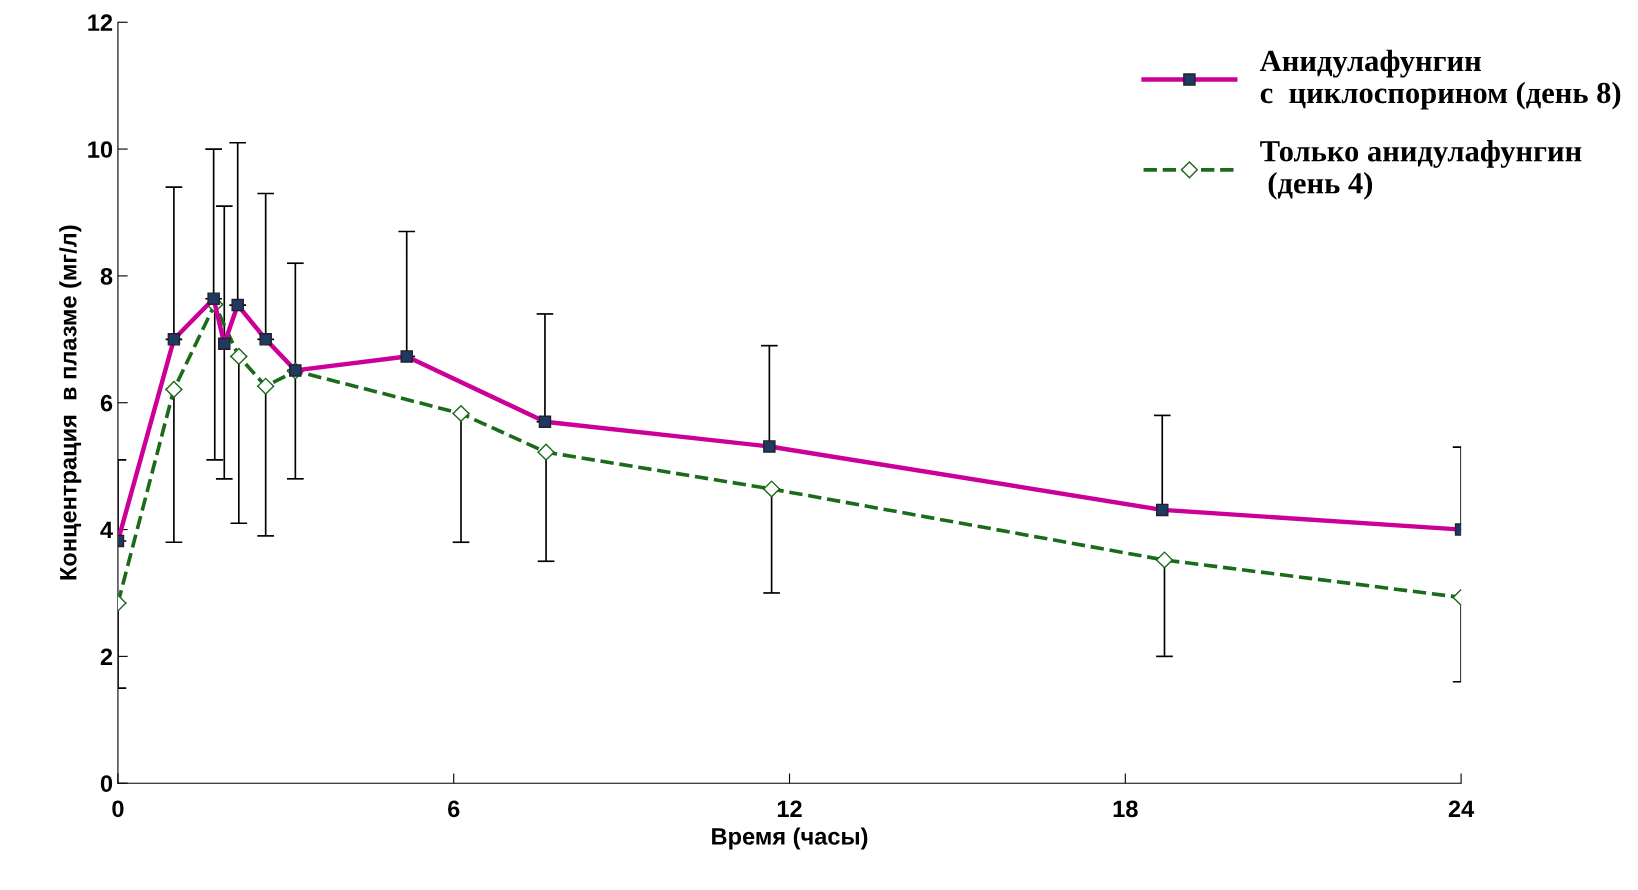 Image resolution: width=1638 pixels, height=890 pixels. What do you see at coordinates (106, 403) in the screenshot?
I see `y-tick-label: 6` at bounding box center [106, 403].